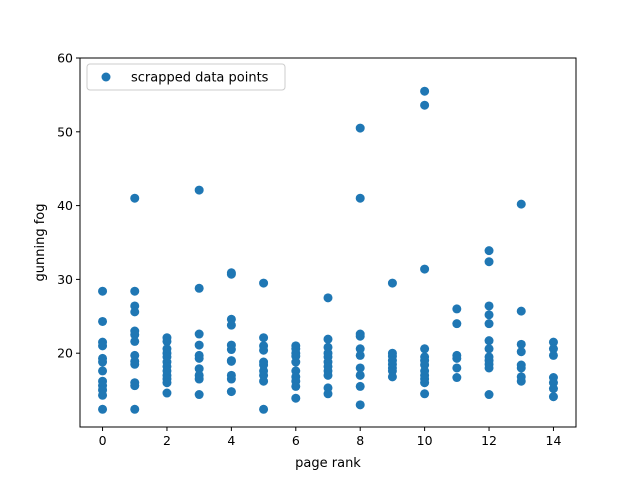 The image size is (640, 480). Describe the element at coordinates (65, 205) in the screenshot. I see `y-tick-label: 40` at that location.